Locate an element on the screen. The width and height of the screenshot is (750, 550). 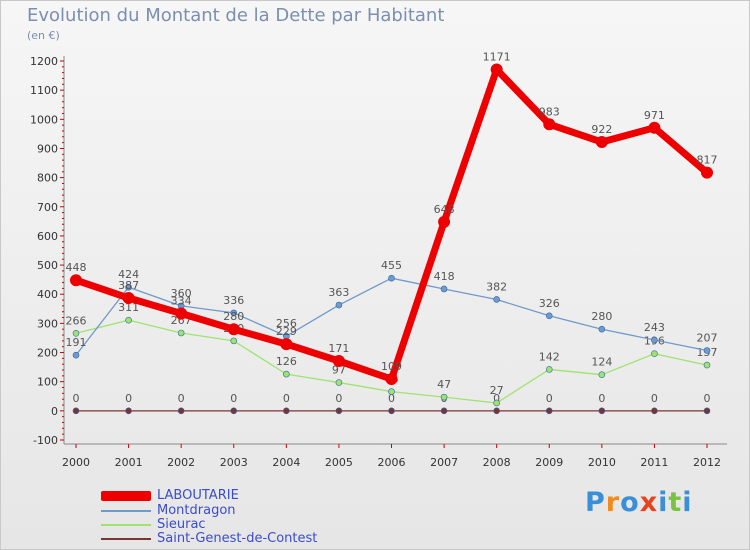
data-label-montdragon: 256 is located at coordinates (286, 323).